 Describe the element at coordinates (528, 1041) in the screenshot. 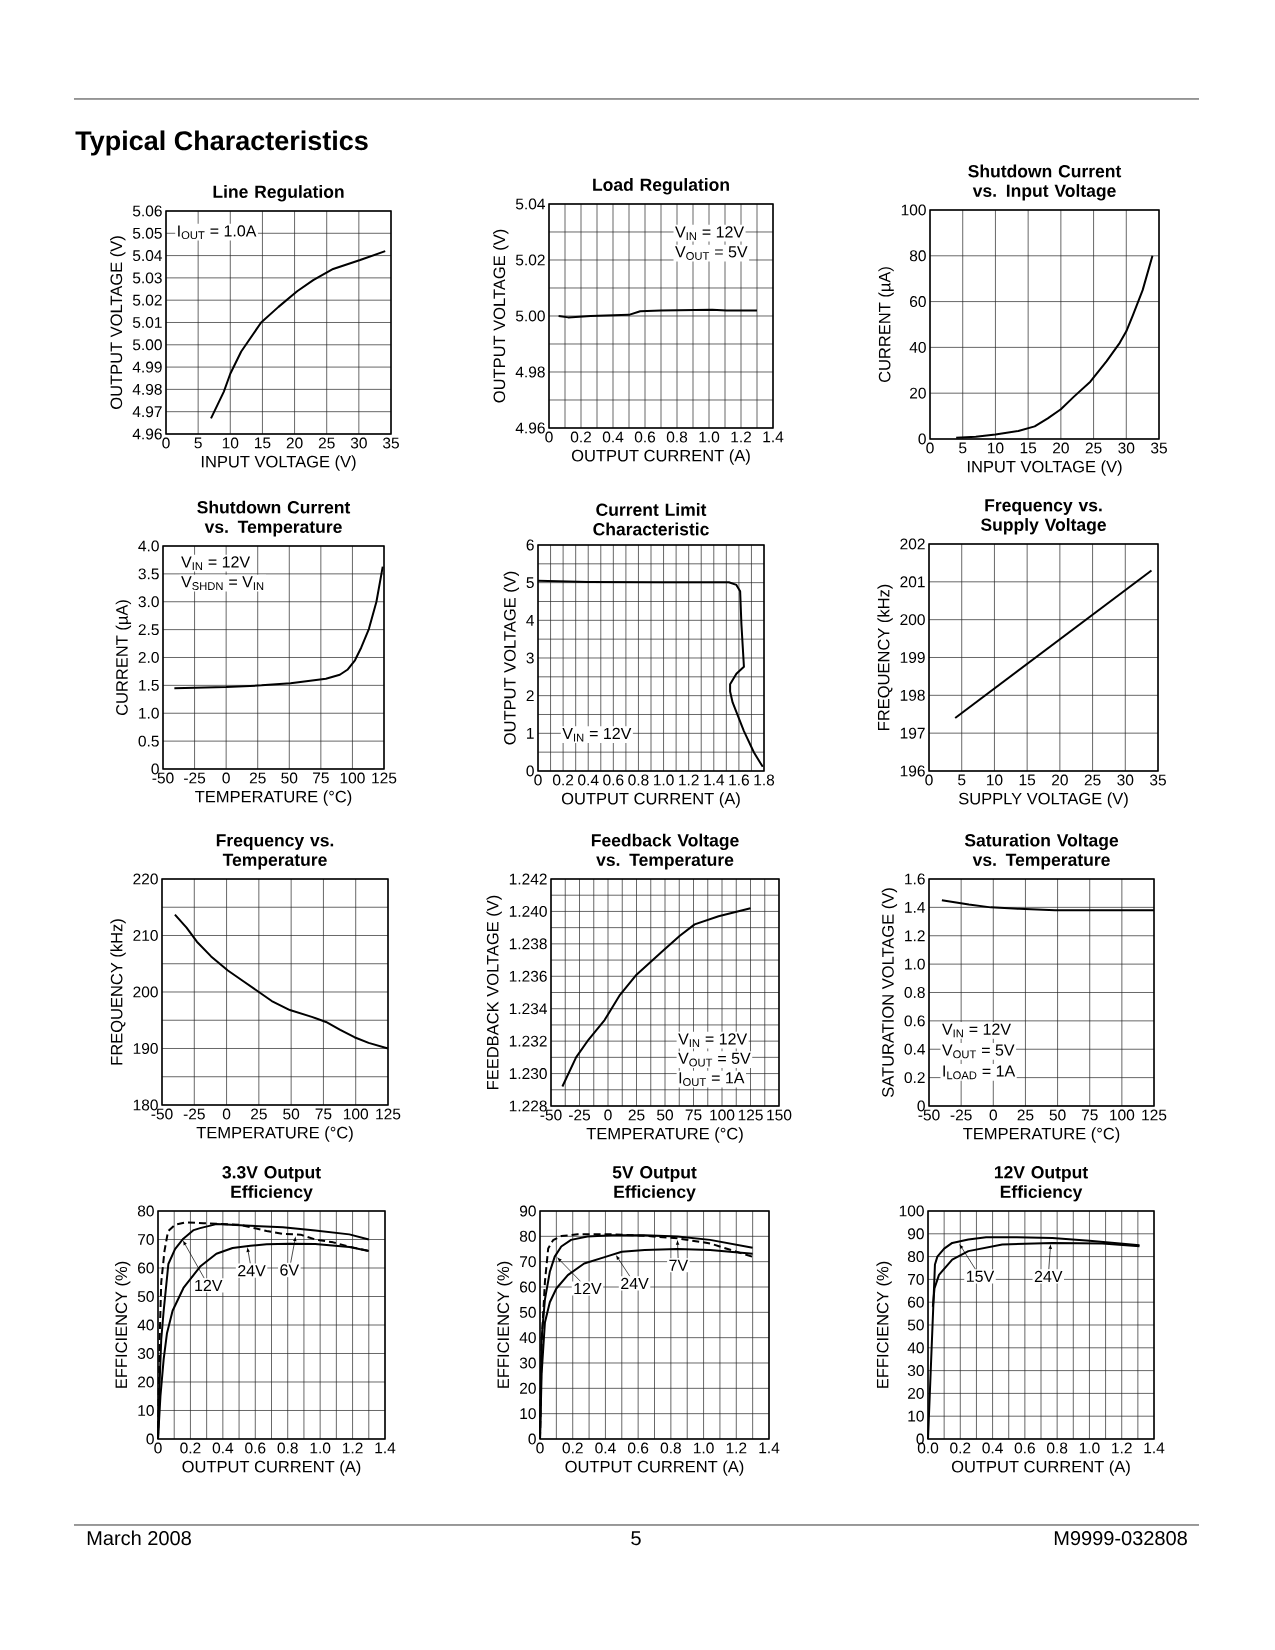

I see `y-tick-label: 1.232` at that location.